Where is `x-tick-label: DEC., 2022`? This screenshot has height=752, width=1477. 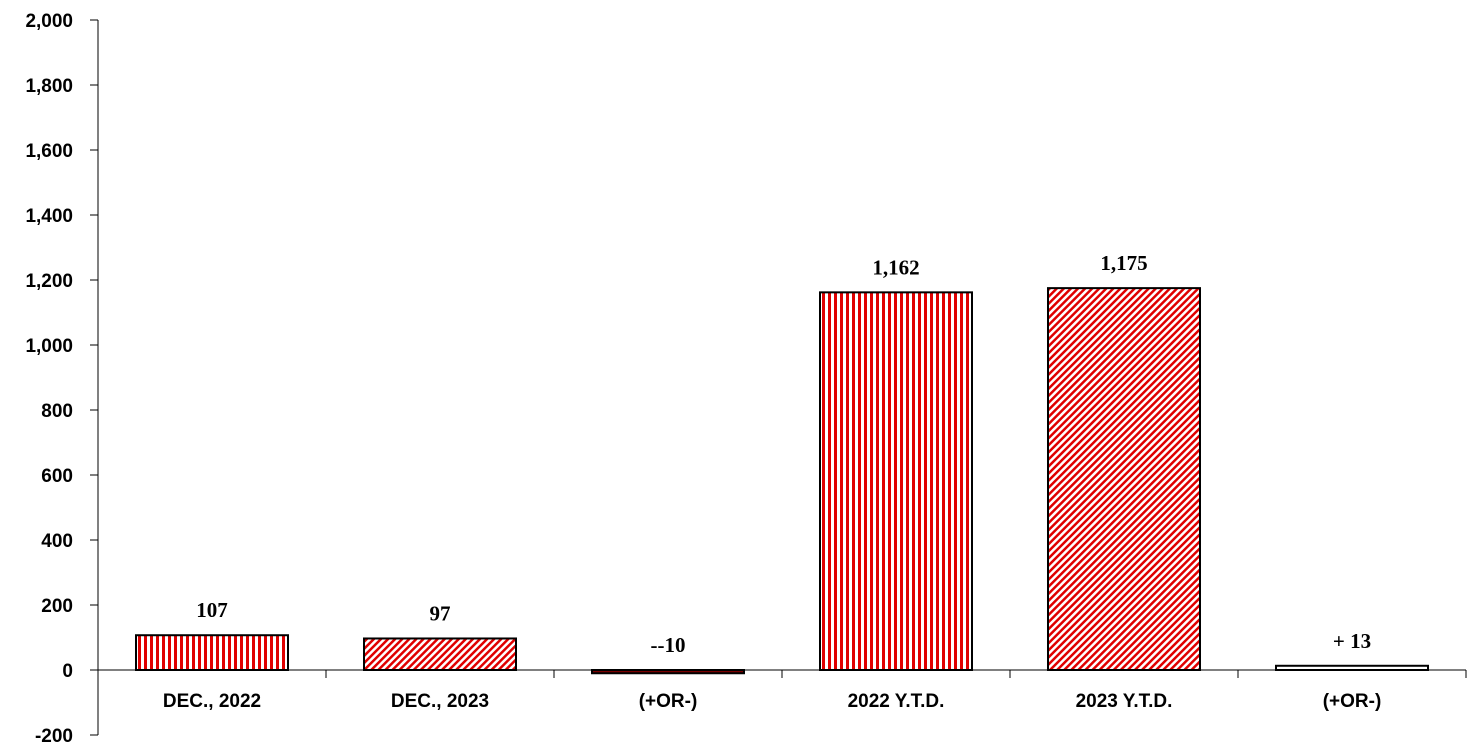 x-tick-label: DEC., 2022 is located at coordinates (212, 701).